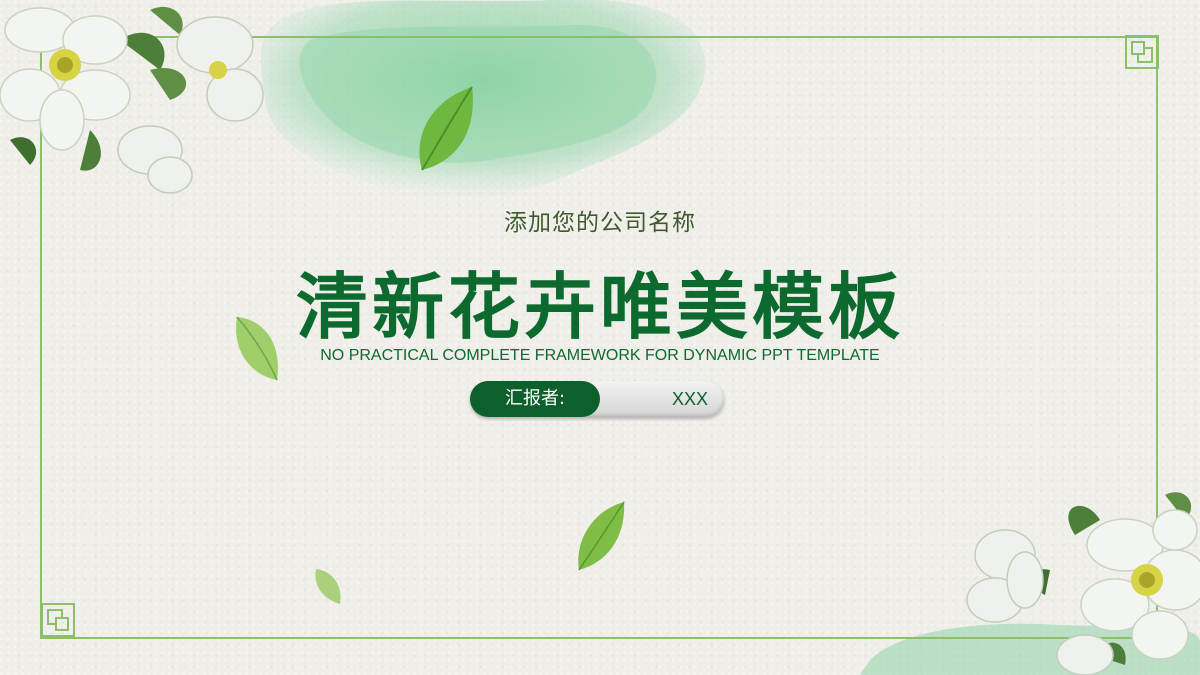 Image resolution: width=1200 pixels, height=675 pixels. I want to click on leaf-small, so click(328, 586).